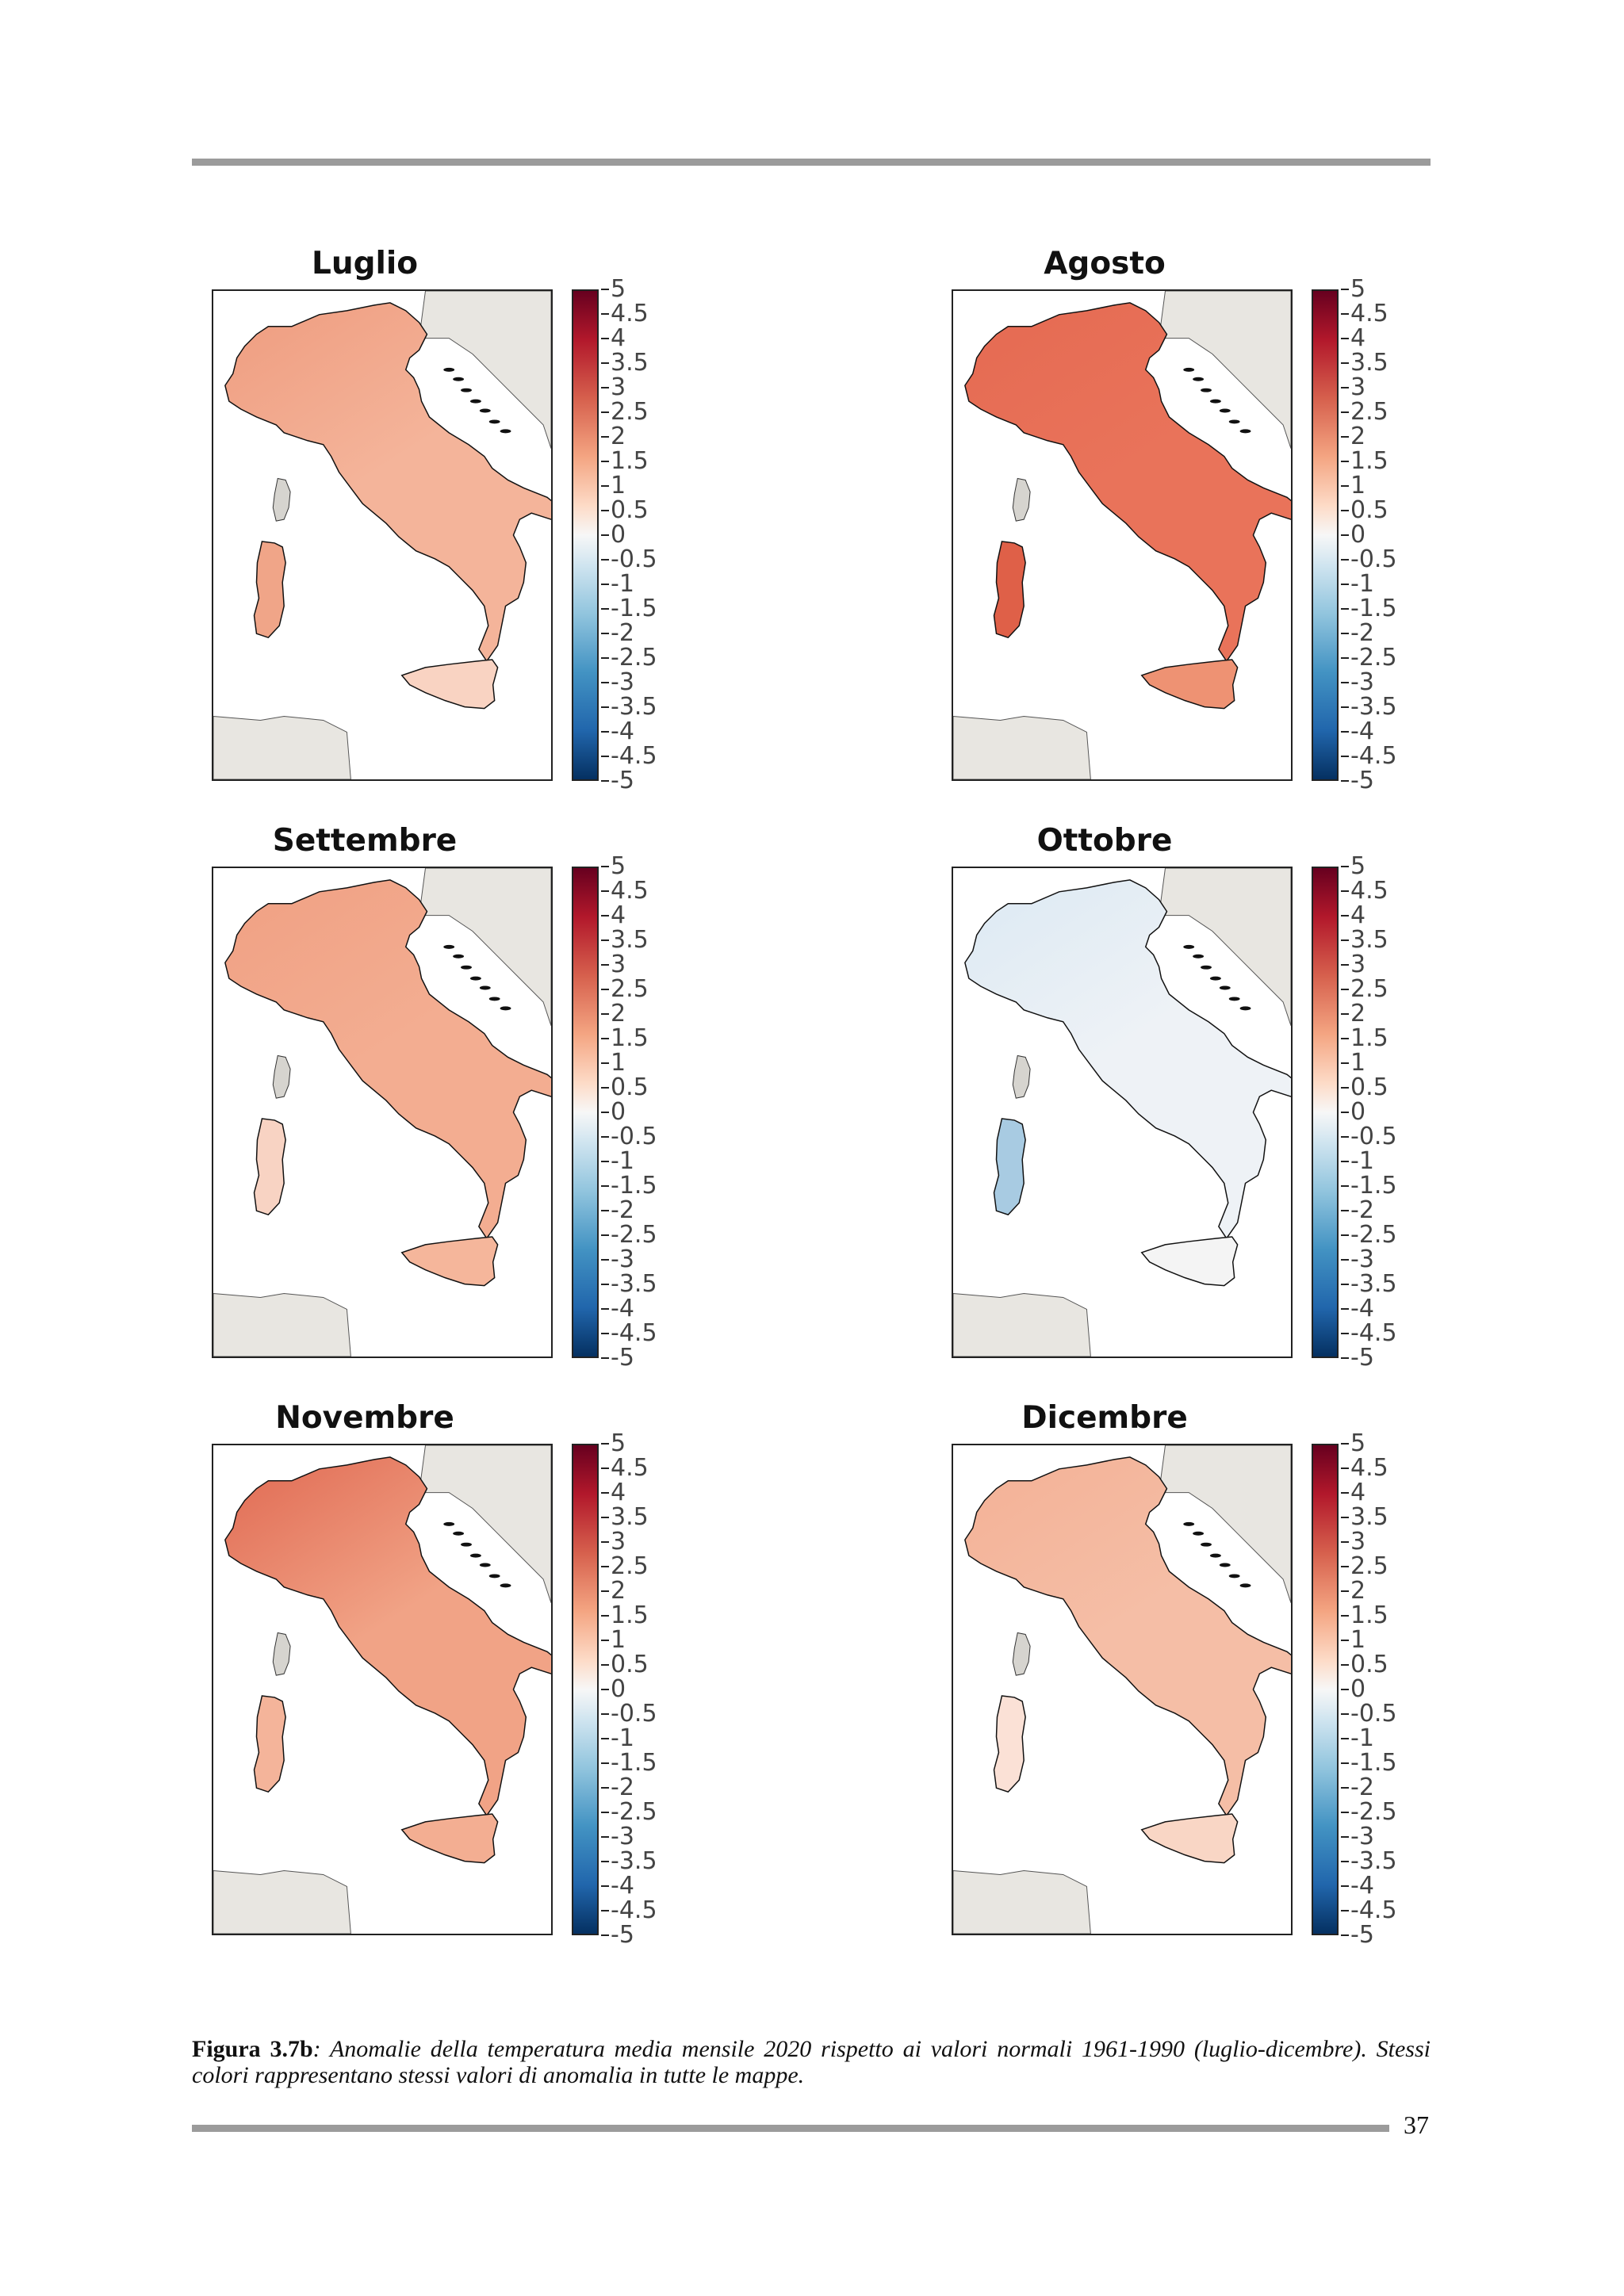  I want to click on colorbar-tick-label: 2.5, so click(1369, 1566).